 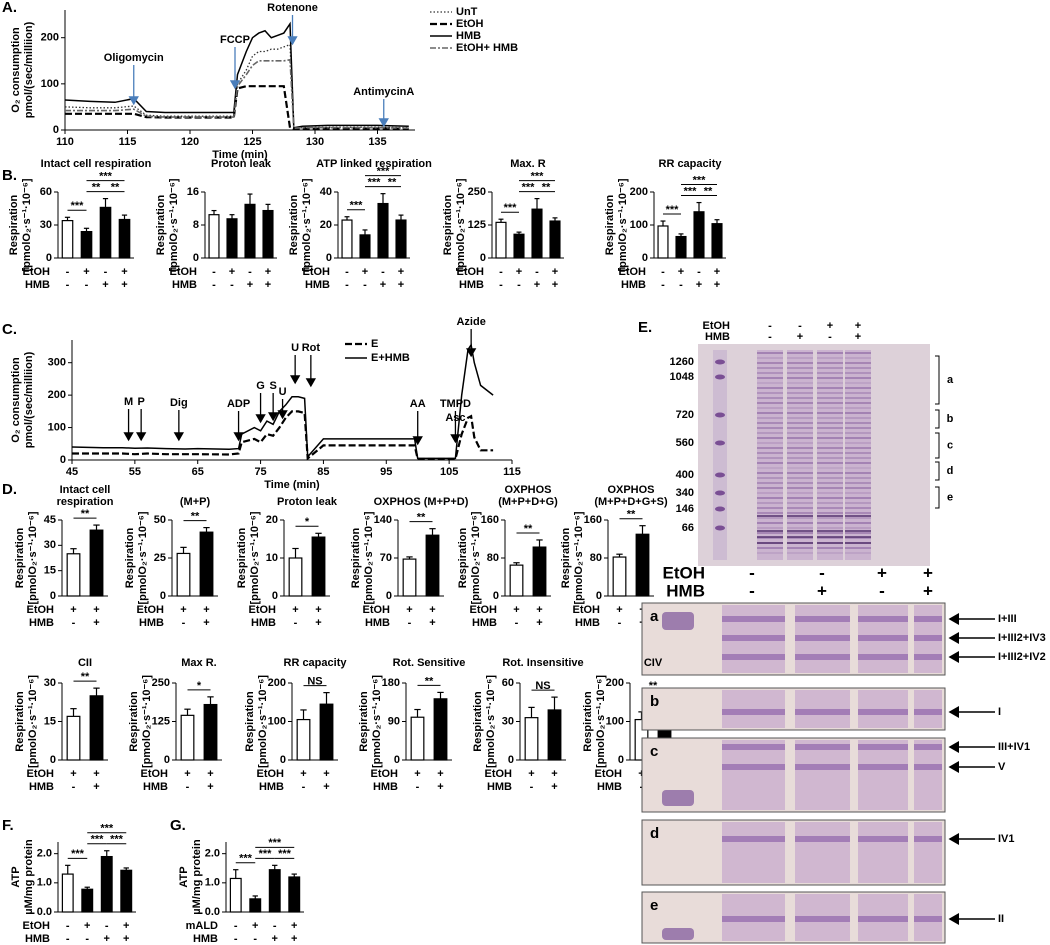 I want to click on y-tick-label: 180, so click(x=391, y=683).